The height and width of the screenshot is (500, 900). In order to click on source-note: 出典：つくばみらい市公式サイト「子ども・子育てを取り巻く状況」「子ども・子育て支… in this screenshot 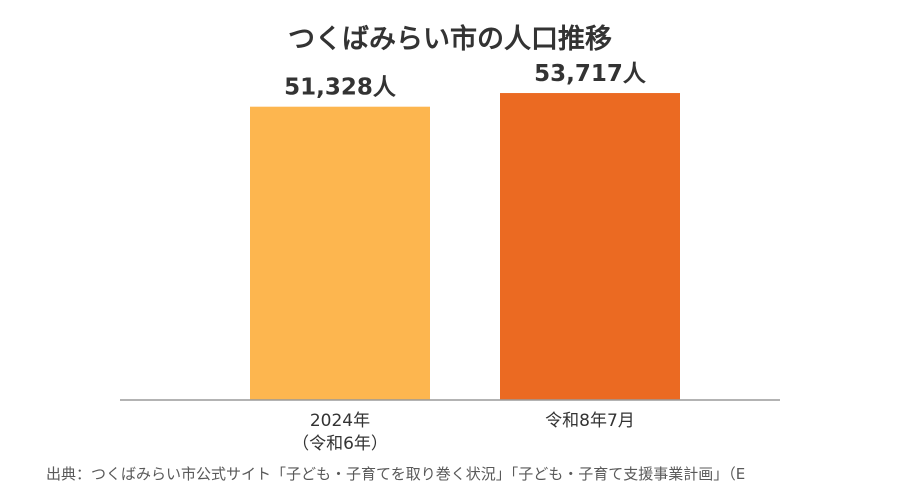, I will do `click(396, 474)`.